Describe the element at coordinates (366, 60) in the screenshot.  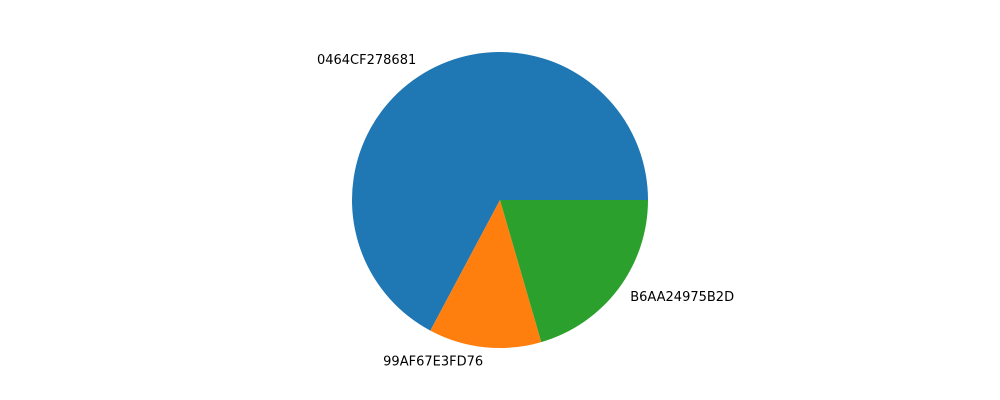
I see `pie-slice-label-0: 0464CF278681` at that location.